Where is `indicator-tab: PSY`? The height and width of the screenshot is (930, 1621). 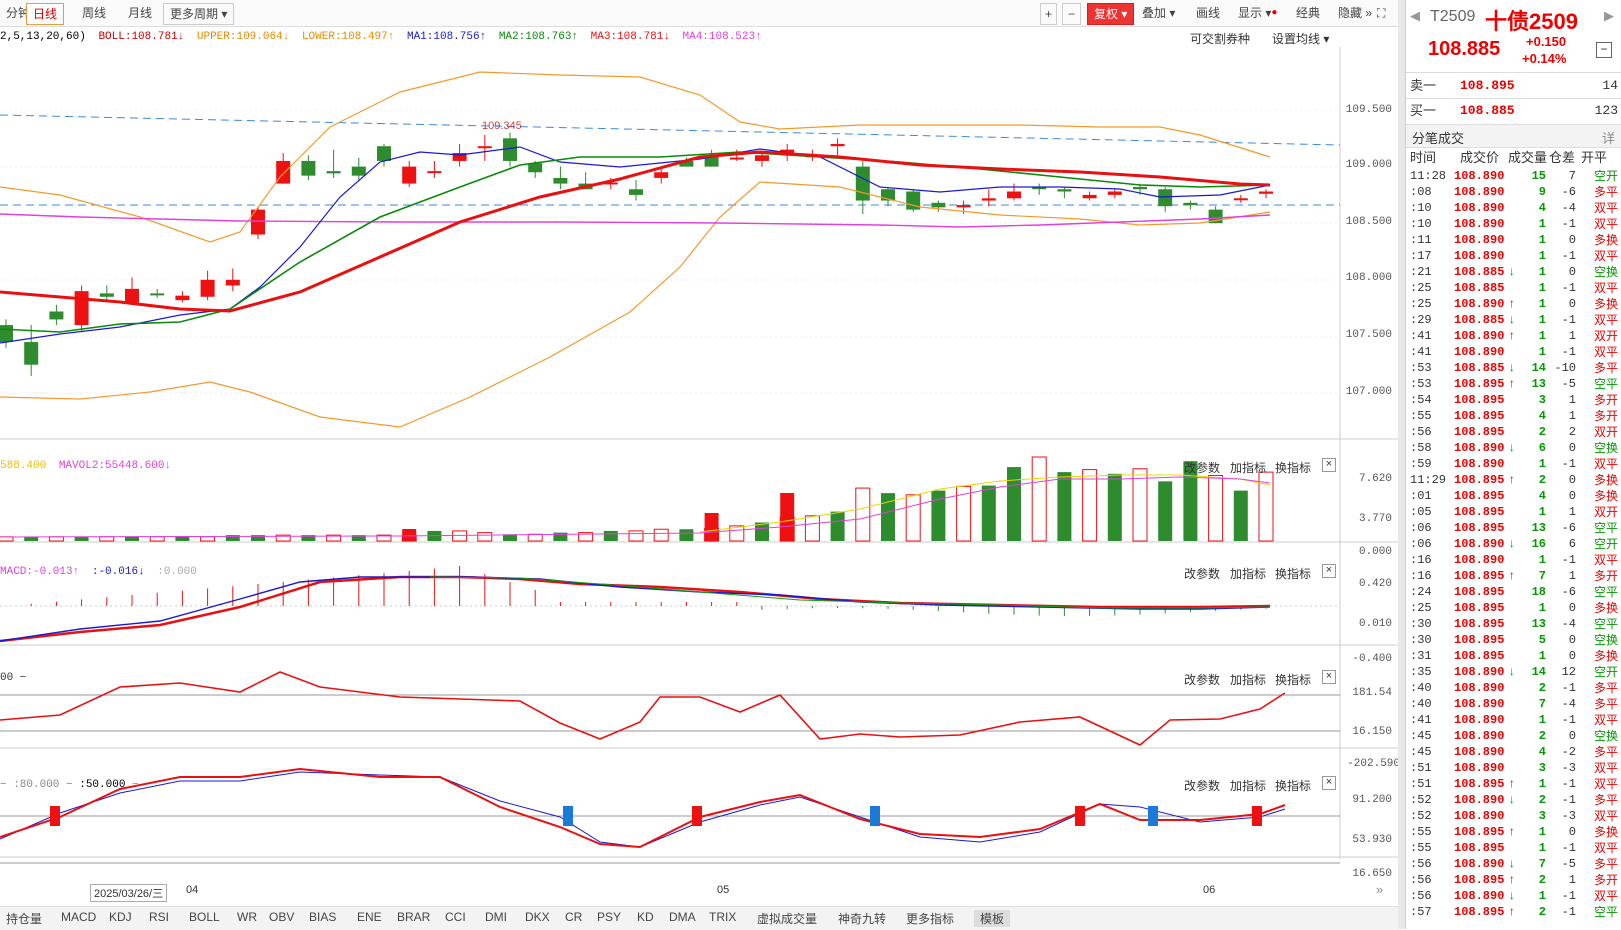 indicator-tab: PSY is located at coordinates (609, 917).